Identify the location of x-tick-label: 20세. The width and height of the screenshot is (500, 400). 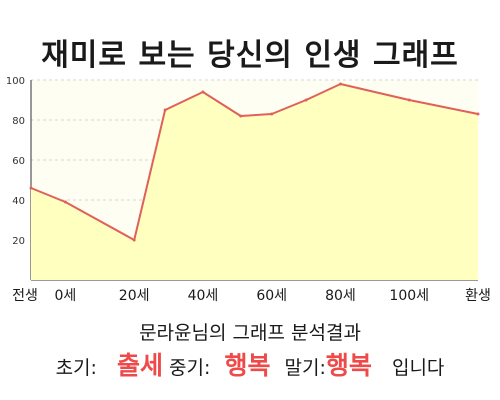
(134, 296).